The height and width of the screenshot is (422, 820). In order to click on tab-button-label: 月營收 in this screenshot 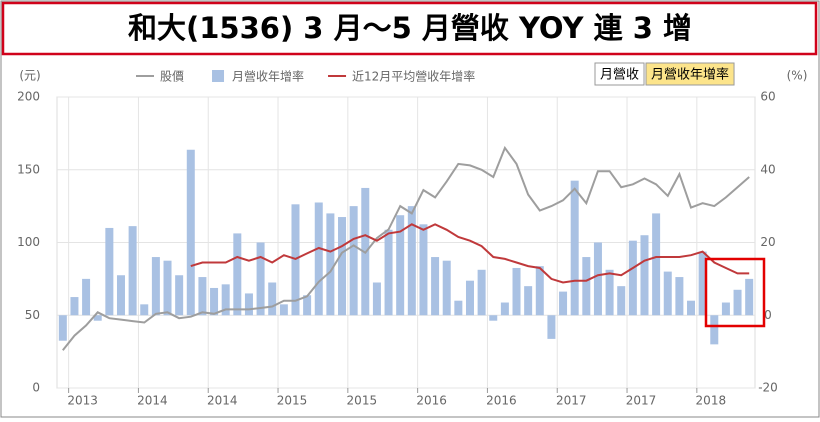, I will do `click(619, 75)`.